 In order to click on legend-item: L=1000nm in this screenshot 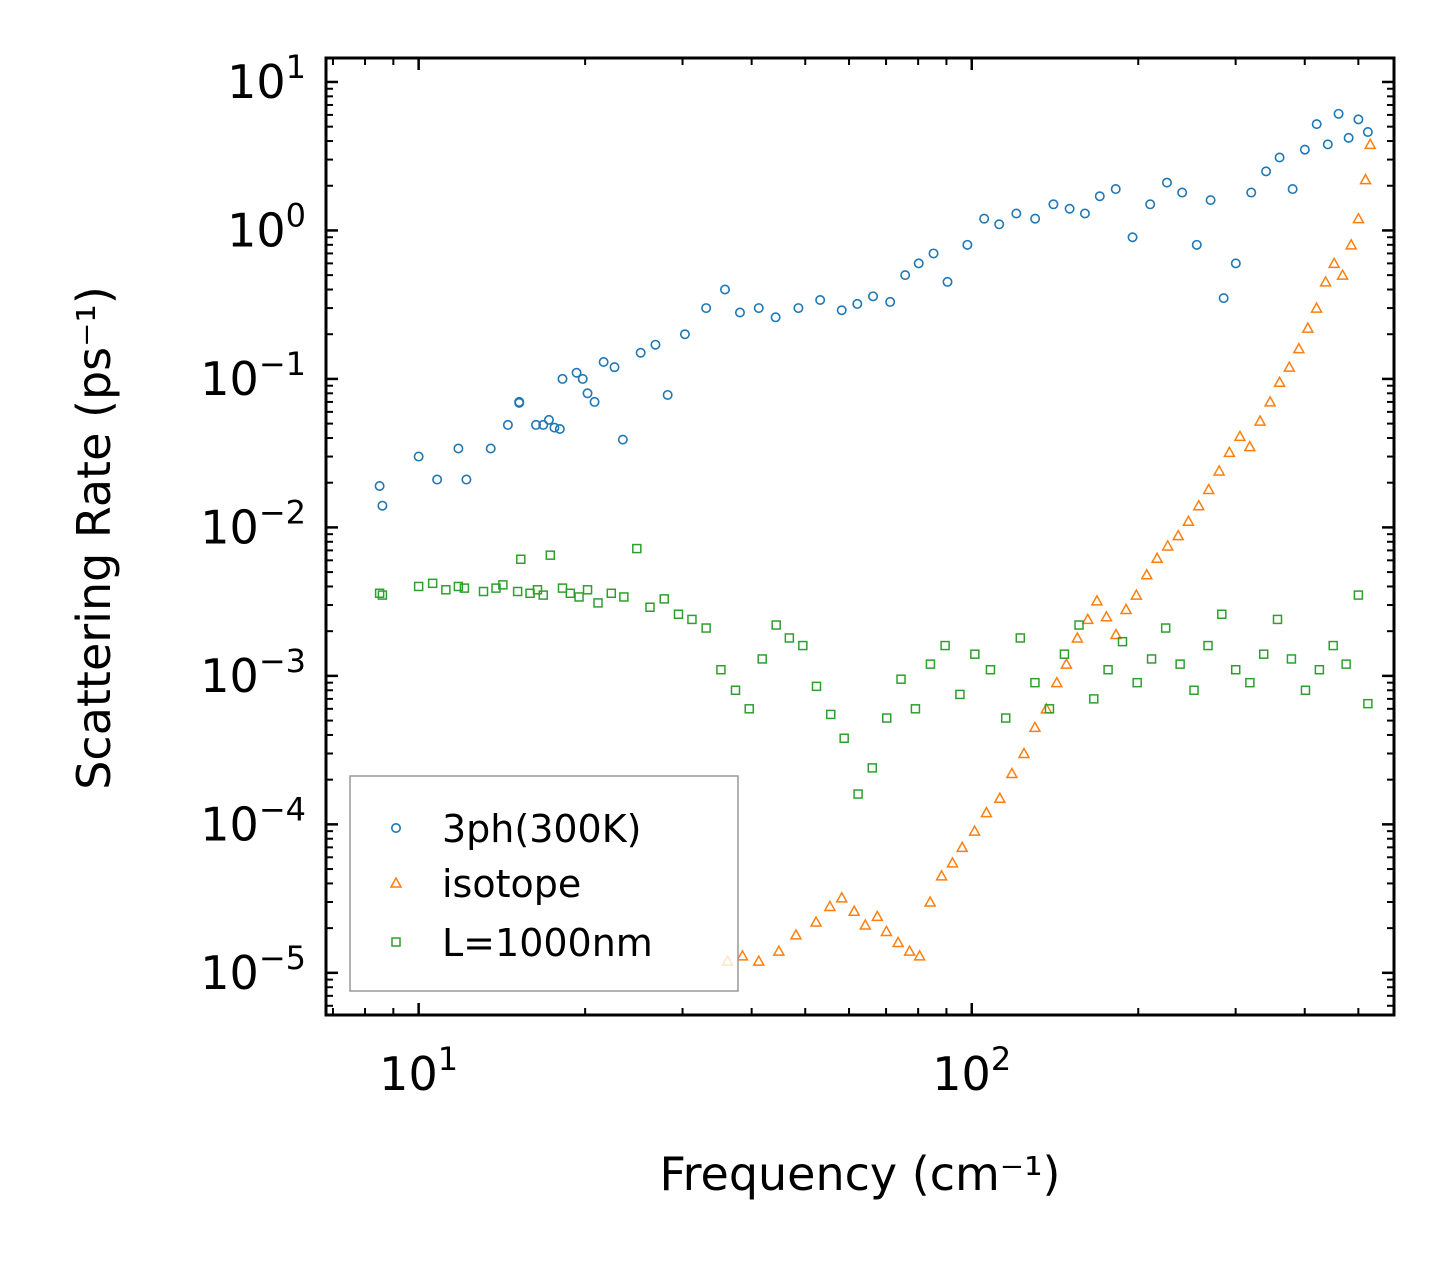, I will do `click(522, 943)`.